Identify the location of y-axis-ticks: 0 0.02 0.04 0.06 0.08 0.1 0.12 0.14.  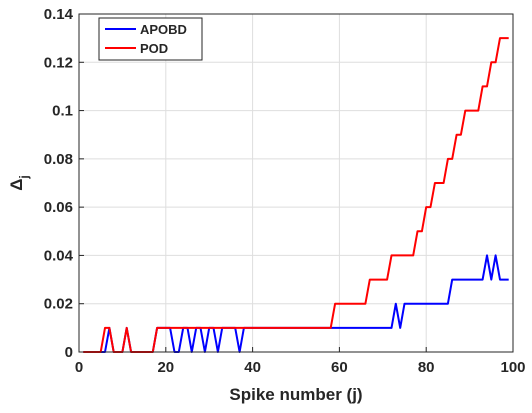
(64, 183).